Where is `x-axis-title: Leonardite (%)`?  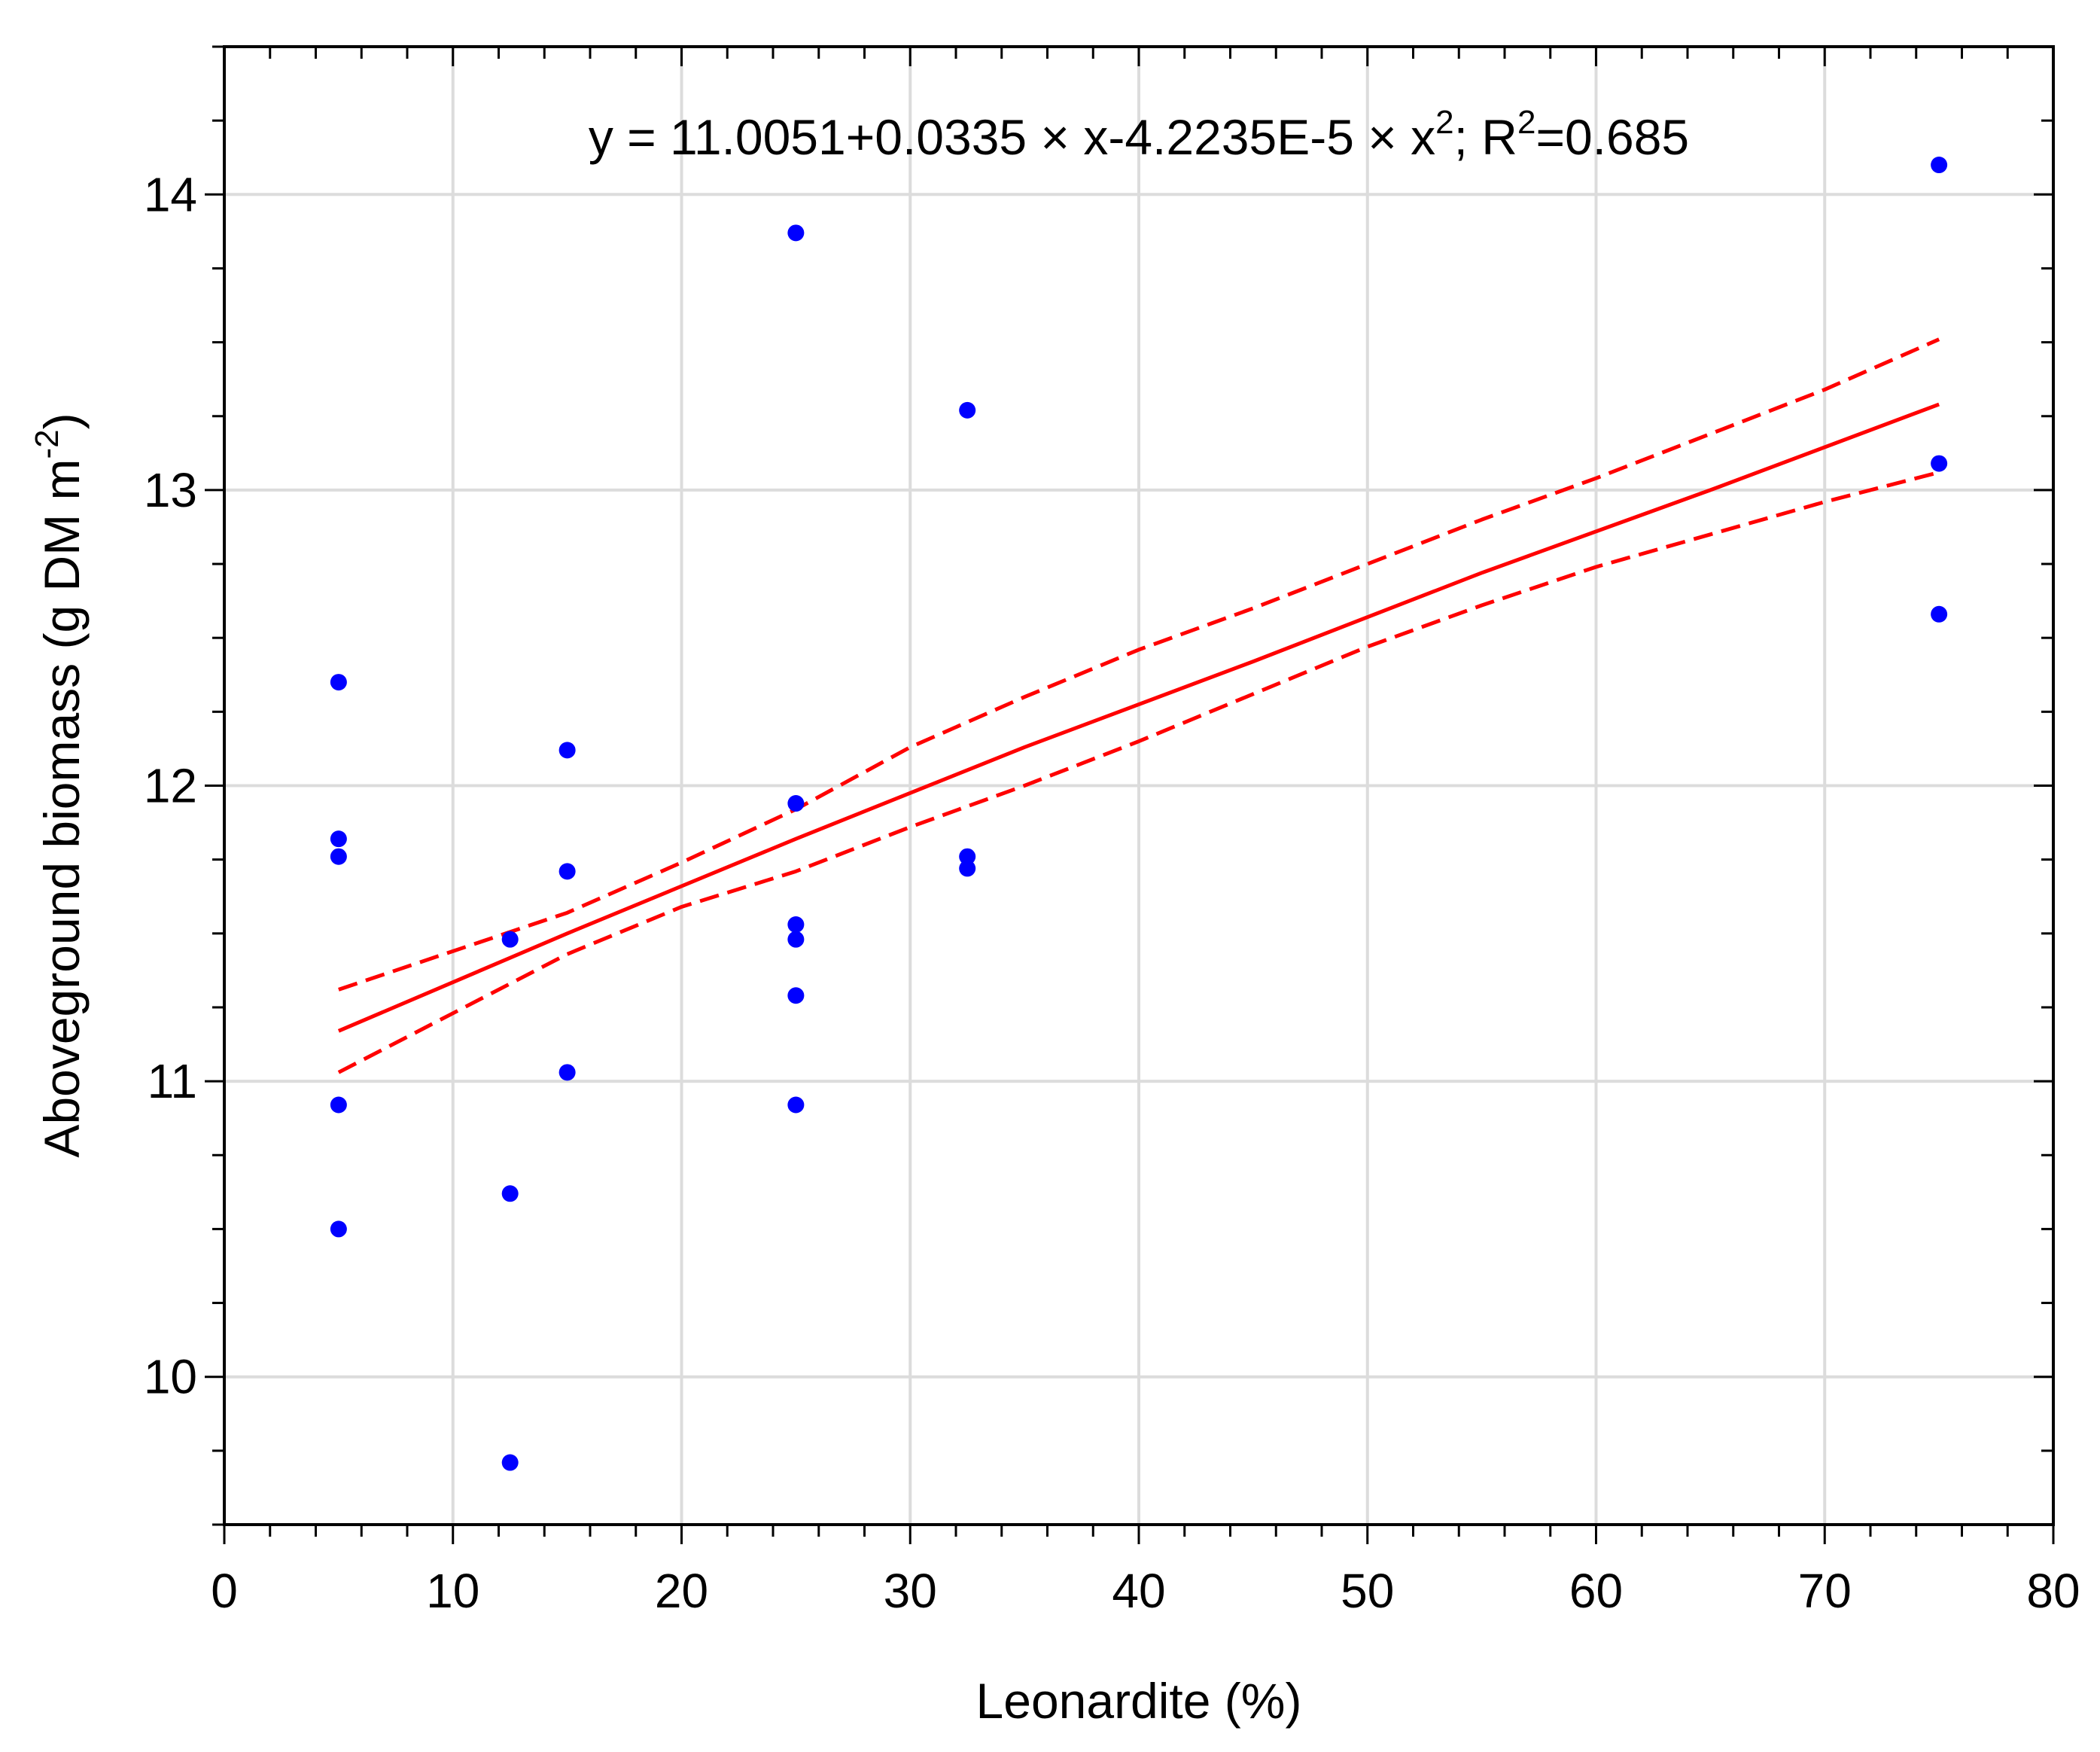
x-axis-title: Leonardite (%) is located at coordinates (1139, 1701).